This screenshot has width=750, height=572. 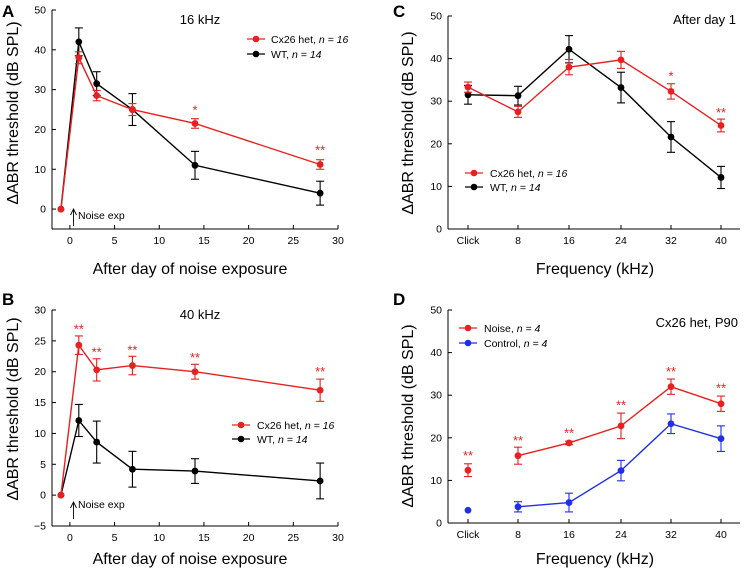 I want to click on plot-A: ***, so click(x=191, y=120).